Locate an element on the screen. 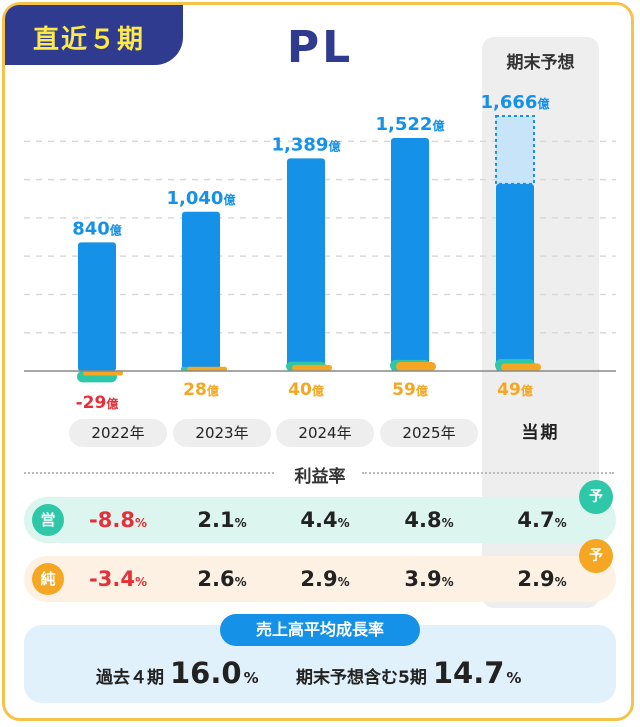 This screenshot has width=640, height=727. operating-icon: 営 is located at coordinates (48, 520).